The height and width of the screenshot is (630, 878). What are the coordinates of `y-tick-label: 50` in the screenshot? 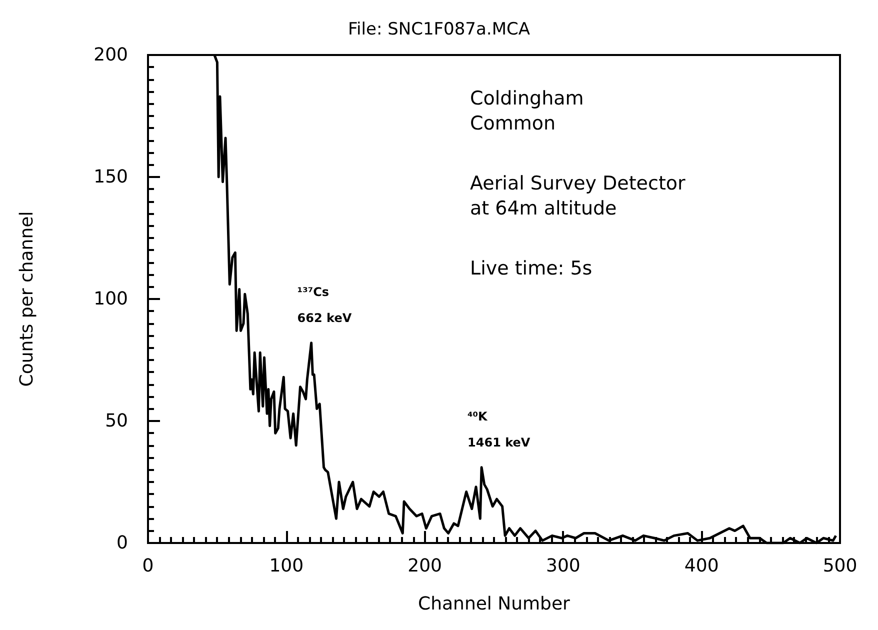 It's located at (116, 421).